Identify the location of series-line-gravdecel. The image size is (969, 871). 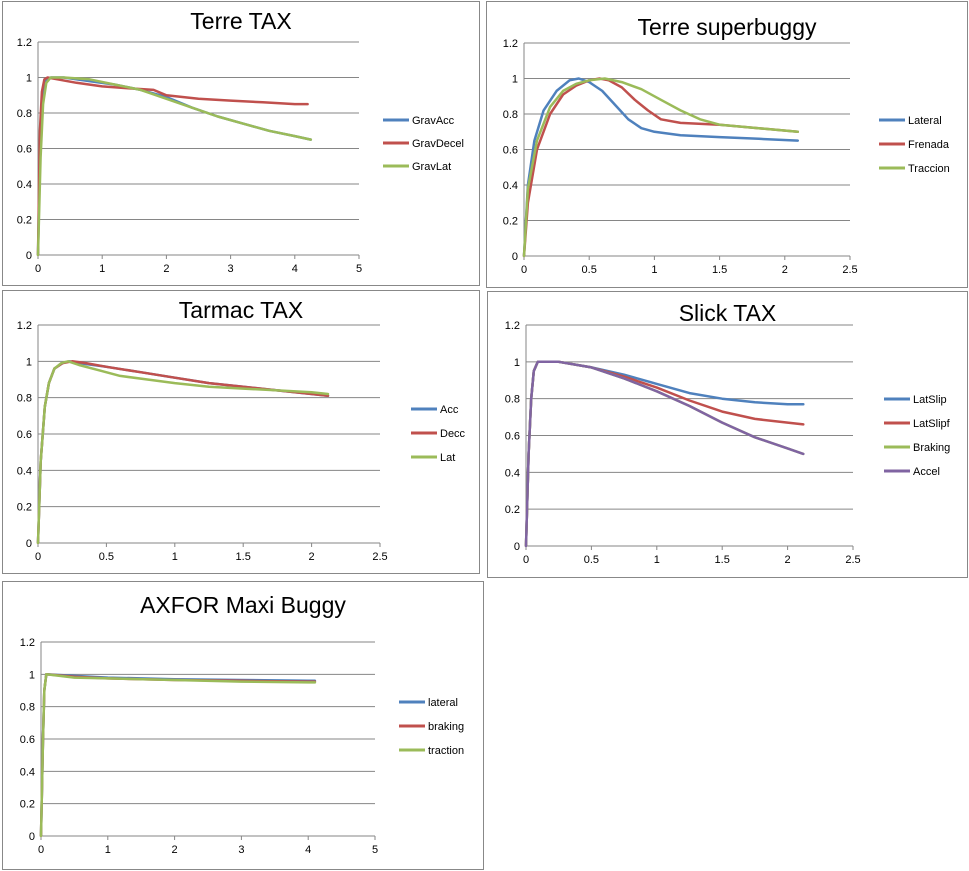
(172, 166).